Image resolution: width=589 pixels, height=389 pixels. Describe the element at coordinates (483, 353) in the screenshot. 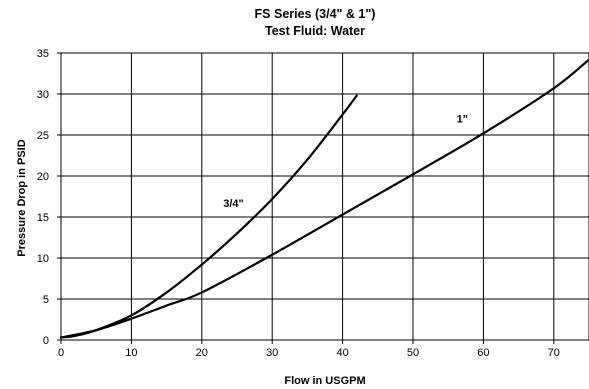

I see `x-tick-label: 60` at that location.